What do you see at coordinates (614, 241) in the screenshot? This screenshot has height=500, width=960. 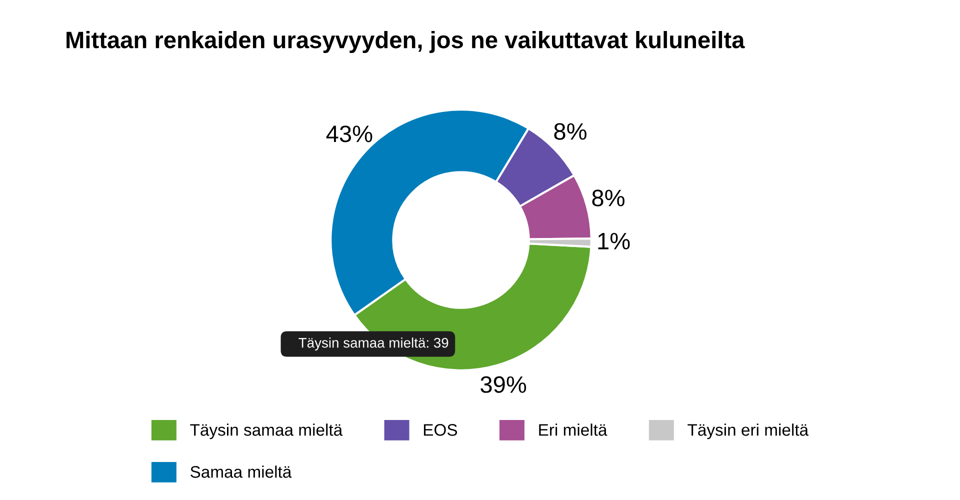 I see `data-label: 1%` at bounding box center [614, 241].